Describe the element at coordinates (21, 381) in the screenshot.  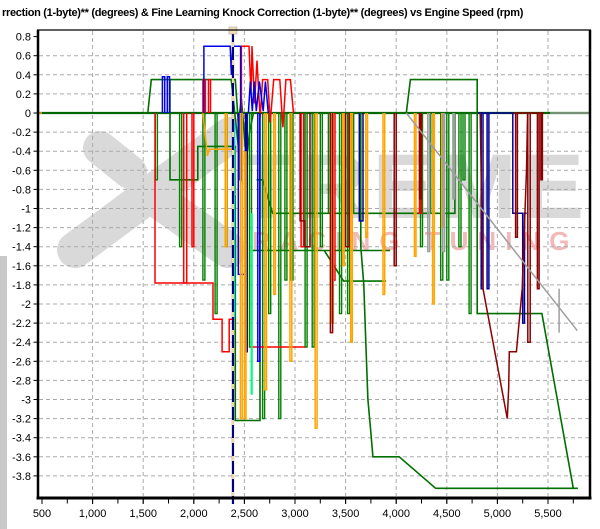
I see `y-axis-tick-label: -2.8` at that location.